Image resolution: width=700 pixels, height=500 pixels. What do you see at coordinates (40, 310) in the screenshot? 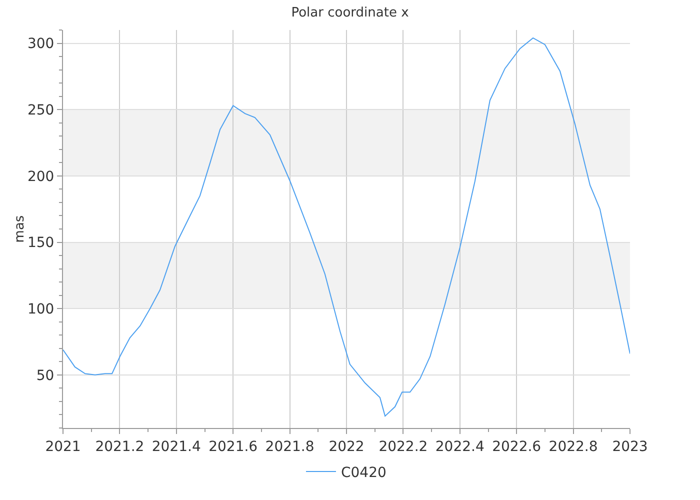
I see `y-tick-label: 100` at bounding box center [40, 310].